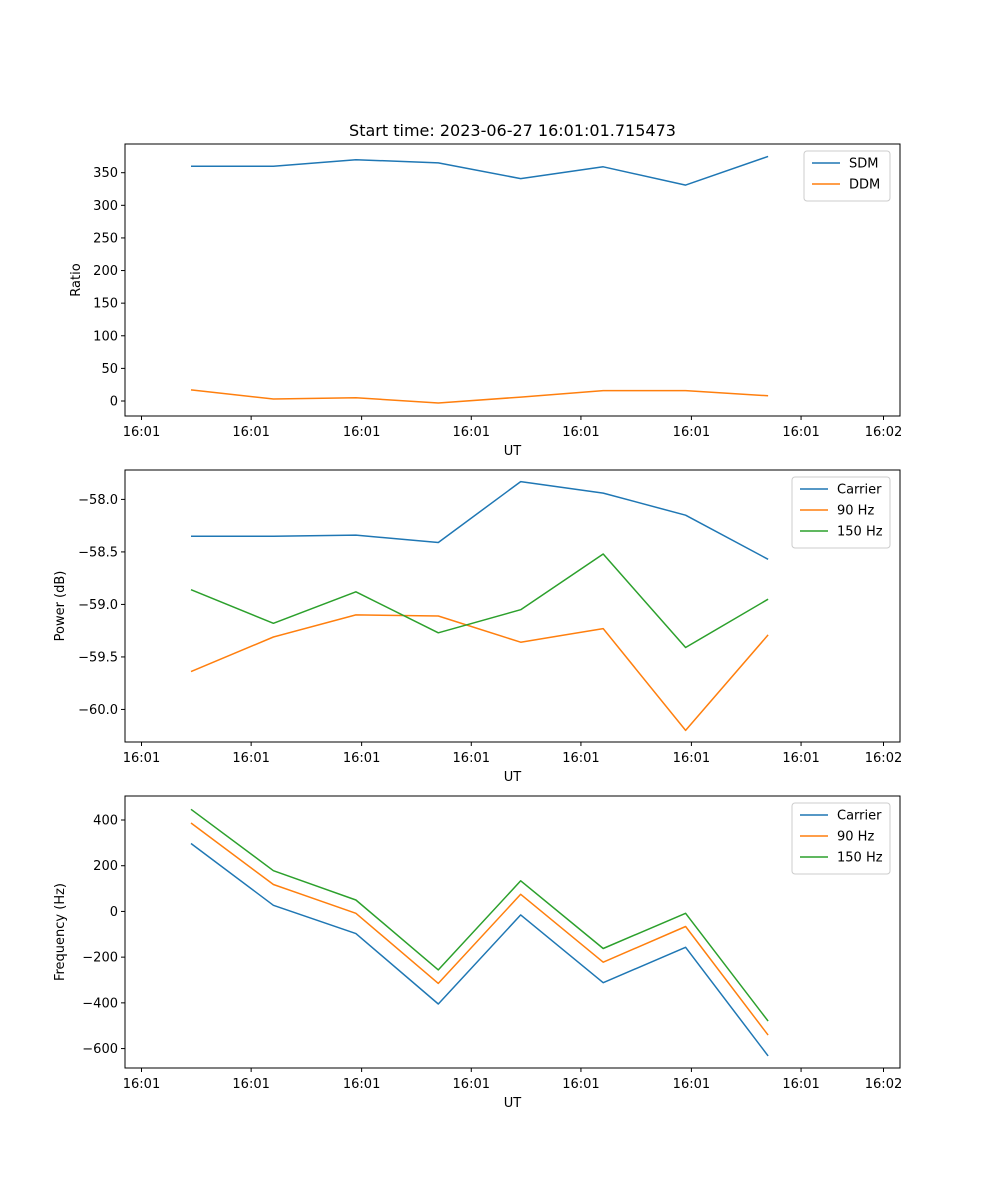 This screenshot has width=1000, height=1200. Describe the element at coordinates (512, 130) in the screenshot. I see `figure-title: Start time: 2023-06-27 16:01:01.715473` at that location.